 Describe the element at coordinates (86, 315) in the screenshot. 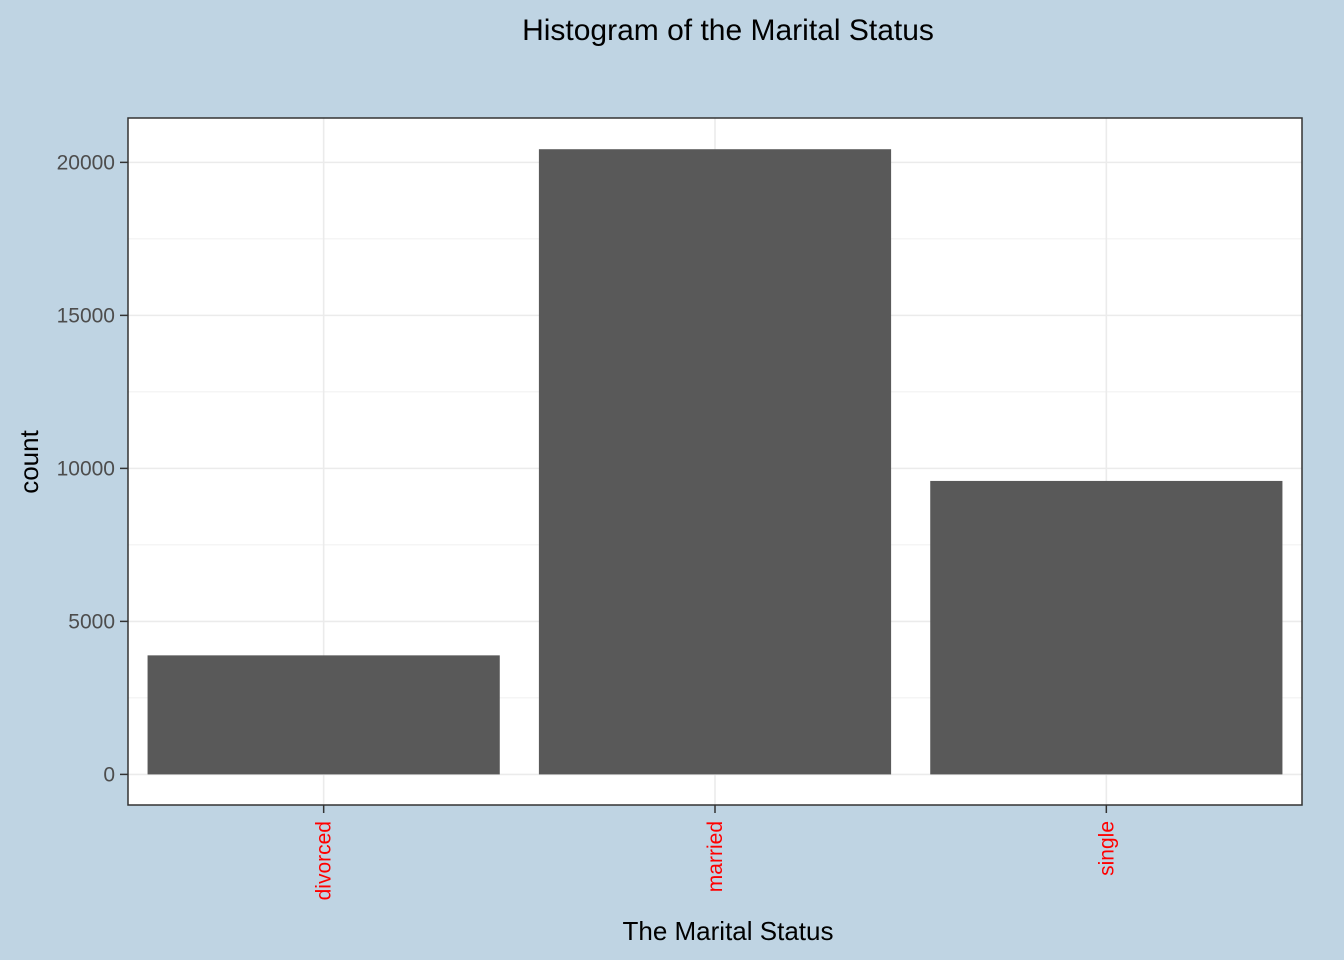

I see `y-tick-label: 15000` at that location.